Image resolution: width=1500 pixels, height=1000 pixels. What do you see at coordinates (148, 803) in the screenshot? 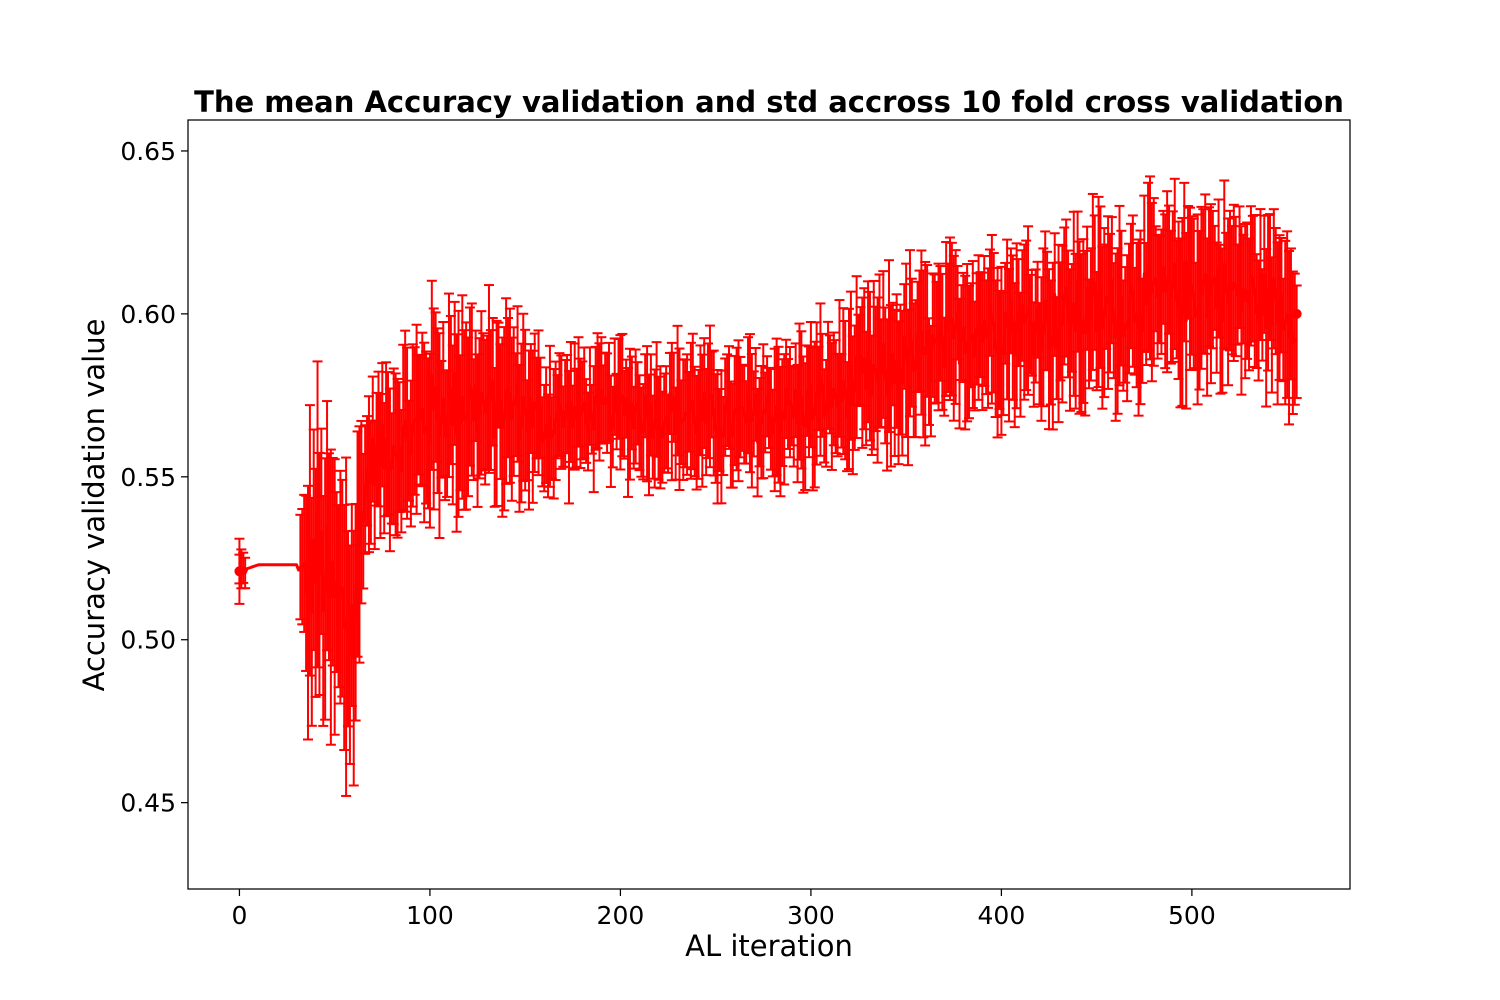
I see `y-tick-label: 0.45` at bounding box center [148, 803].